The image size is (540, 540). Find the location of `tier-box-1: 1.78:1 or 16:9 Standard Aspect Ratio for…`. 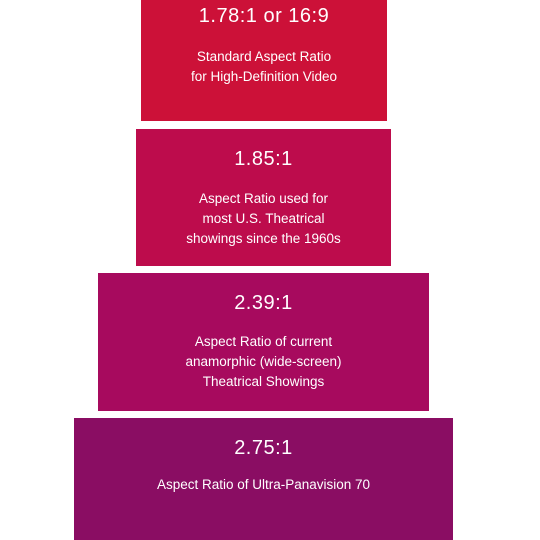

tier-box-1: 1.78:1 or 16:9 Standard Aspect Ratio for… is located at coordinates (264, 60).